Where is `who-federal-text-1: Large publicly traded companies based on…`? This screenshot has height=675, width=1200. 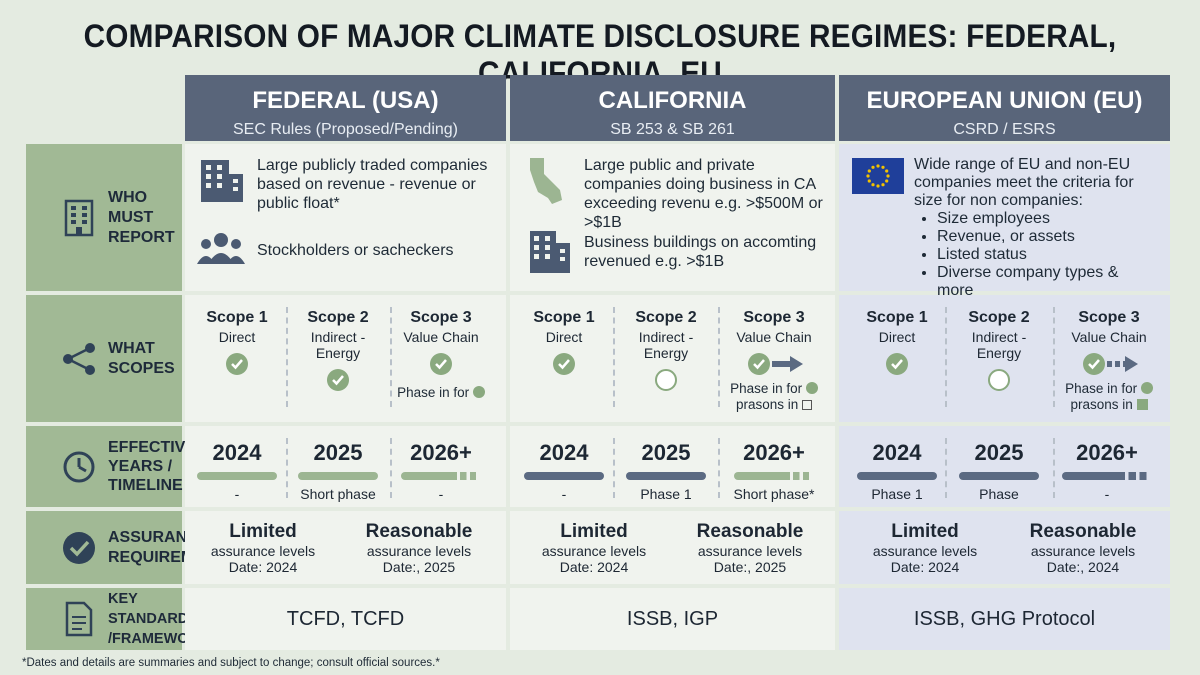 who-federal-text-1: Large publicly traded companies based on… is located at coordinates (372, 184).